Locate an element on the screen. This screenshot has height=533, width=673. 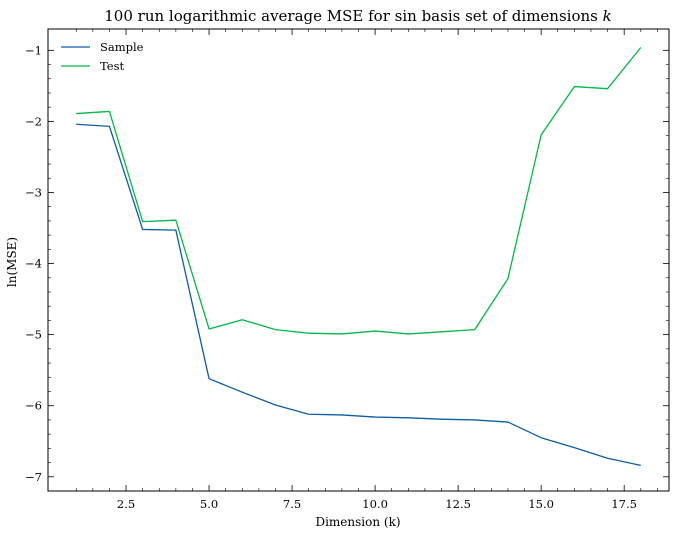
x-tick-label: 7.5 is located at coordinates (292, 504).